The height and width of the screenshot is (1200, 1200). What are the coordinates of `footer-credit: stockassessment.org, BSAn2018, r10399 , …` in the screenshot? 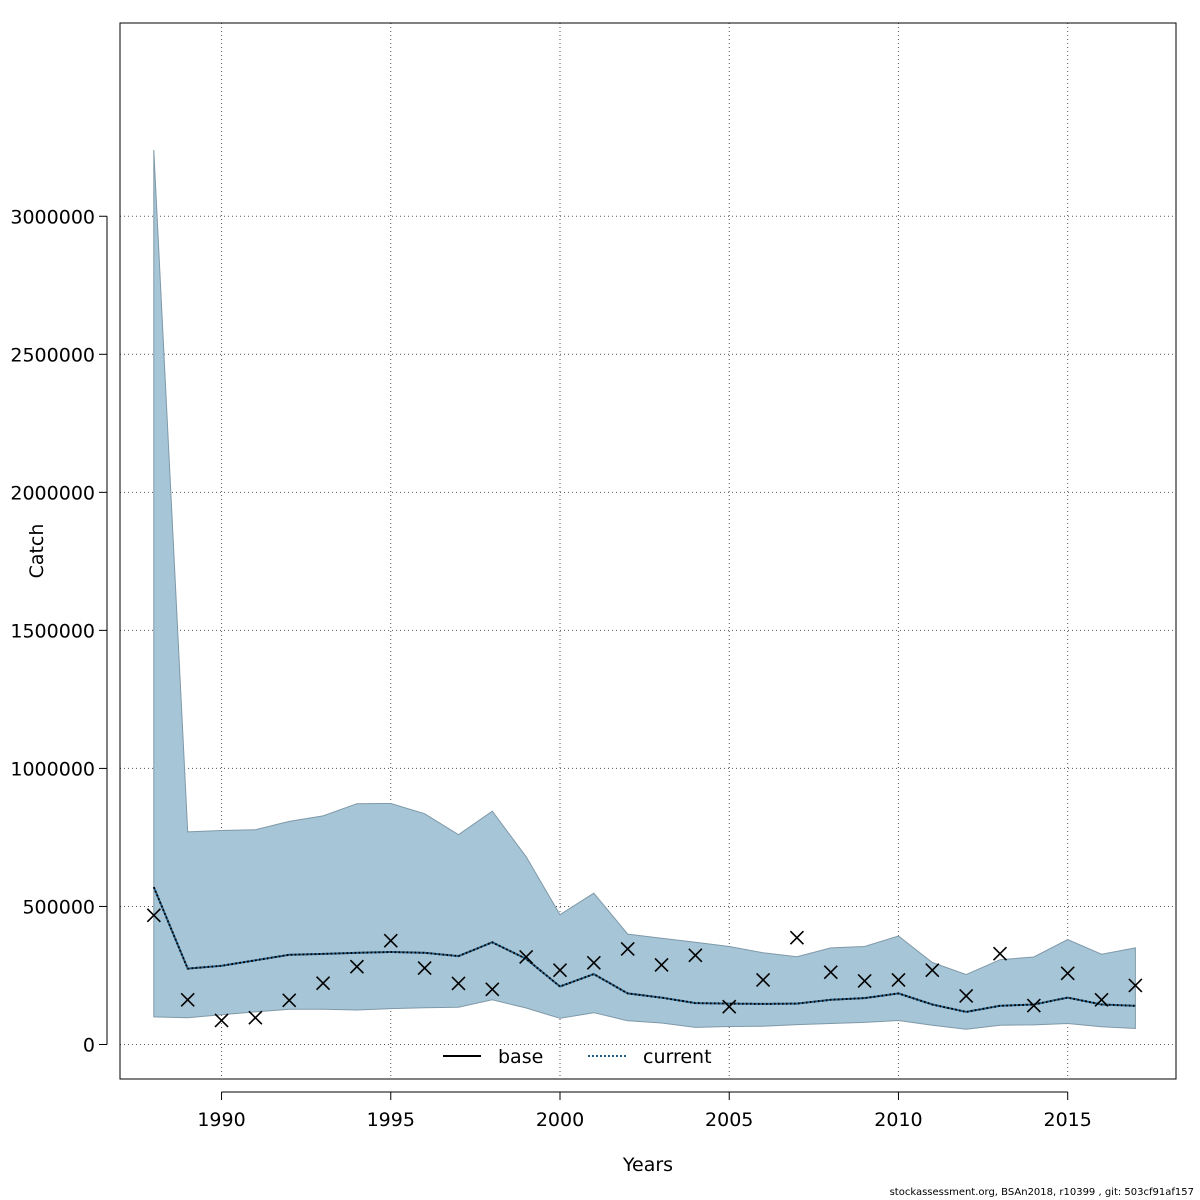 It's located at (1041, 1192).